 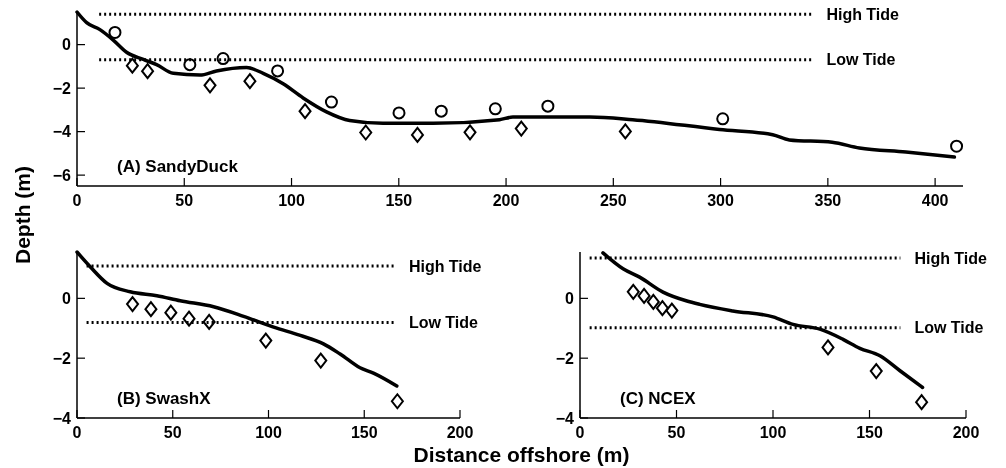 I want to click on x-tick-label: 350, so click(x=828, y=200).